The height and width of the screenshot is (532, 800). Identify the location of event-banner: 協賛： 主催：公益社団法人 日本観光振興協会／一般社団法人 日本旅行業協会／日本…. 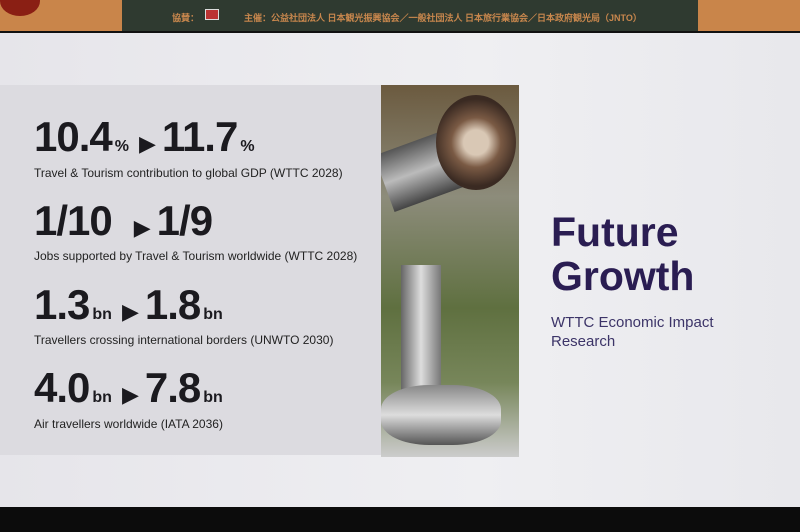
(400, 15).